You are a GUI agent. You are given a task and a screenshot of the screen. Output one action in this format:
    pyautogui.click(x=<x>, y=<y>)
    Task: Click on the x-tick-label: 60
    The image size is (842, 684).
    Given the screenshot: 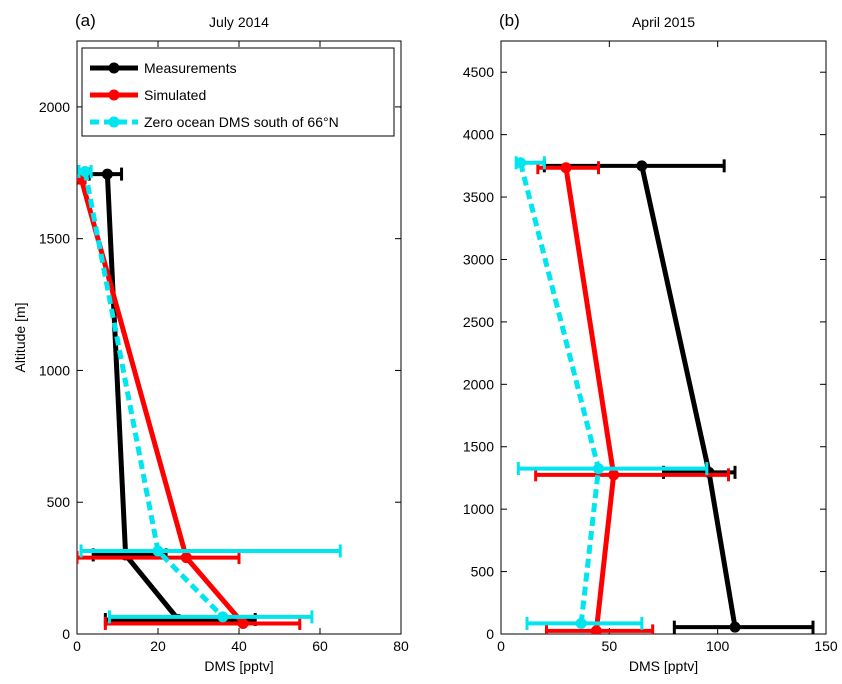 What is the action you would take?
    pyautogui.click(x=320, y=646)
    